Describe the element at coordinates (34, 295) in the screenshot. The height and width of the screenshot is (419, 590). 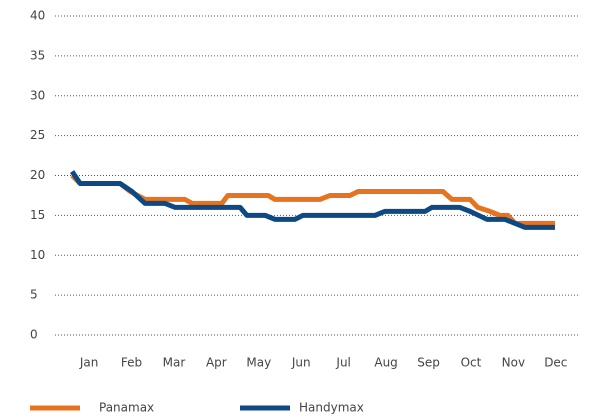
I see `y-tick-label: 5` at that location.